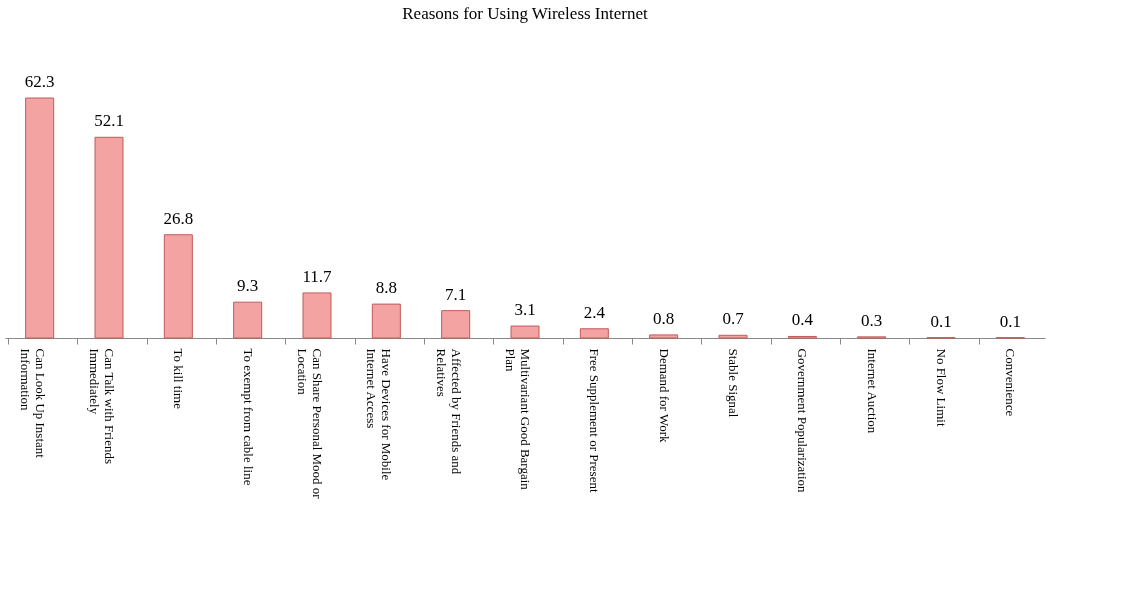  I want to click on data-label: 52.1, so click(109, 121).